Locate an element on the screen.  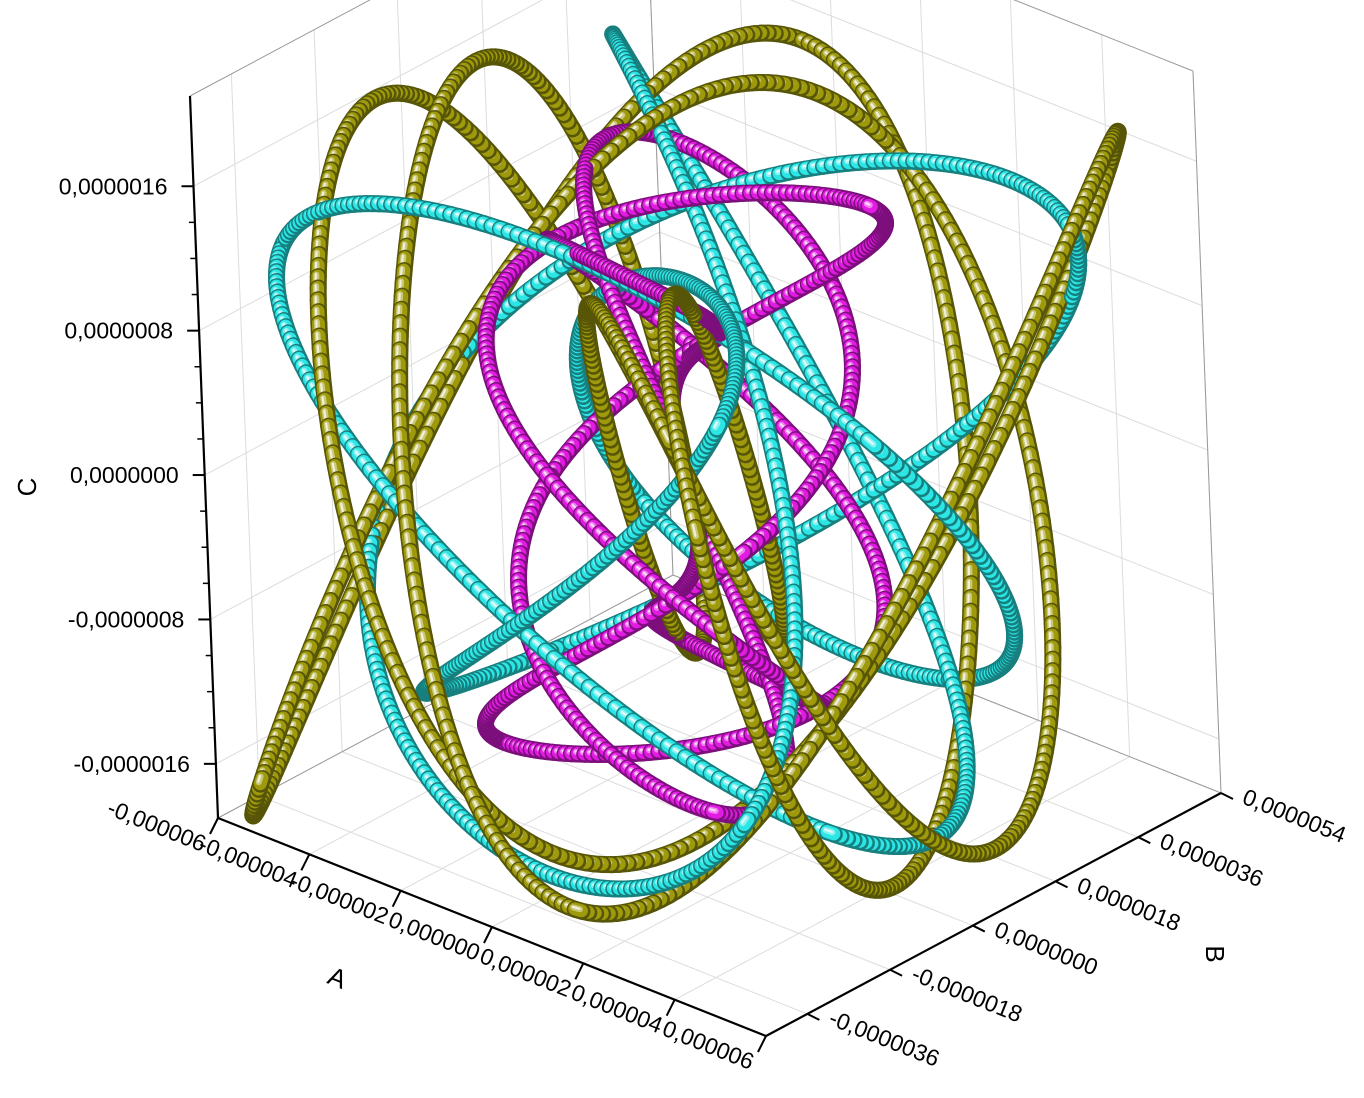
b-tick-label: 0,0000036 is located at coordinates (1211, 860).